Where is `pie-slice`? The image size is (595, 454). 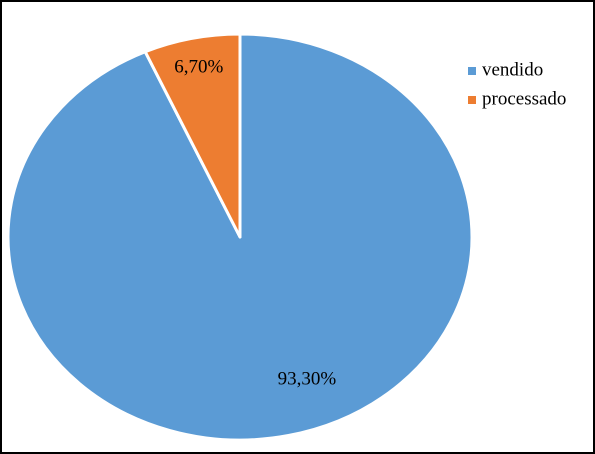
pie-slice is located at coordinates (192, 135).